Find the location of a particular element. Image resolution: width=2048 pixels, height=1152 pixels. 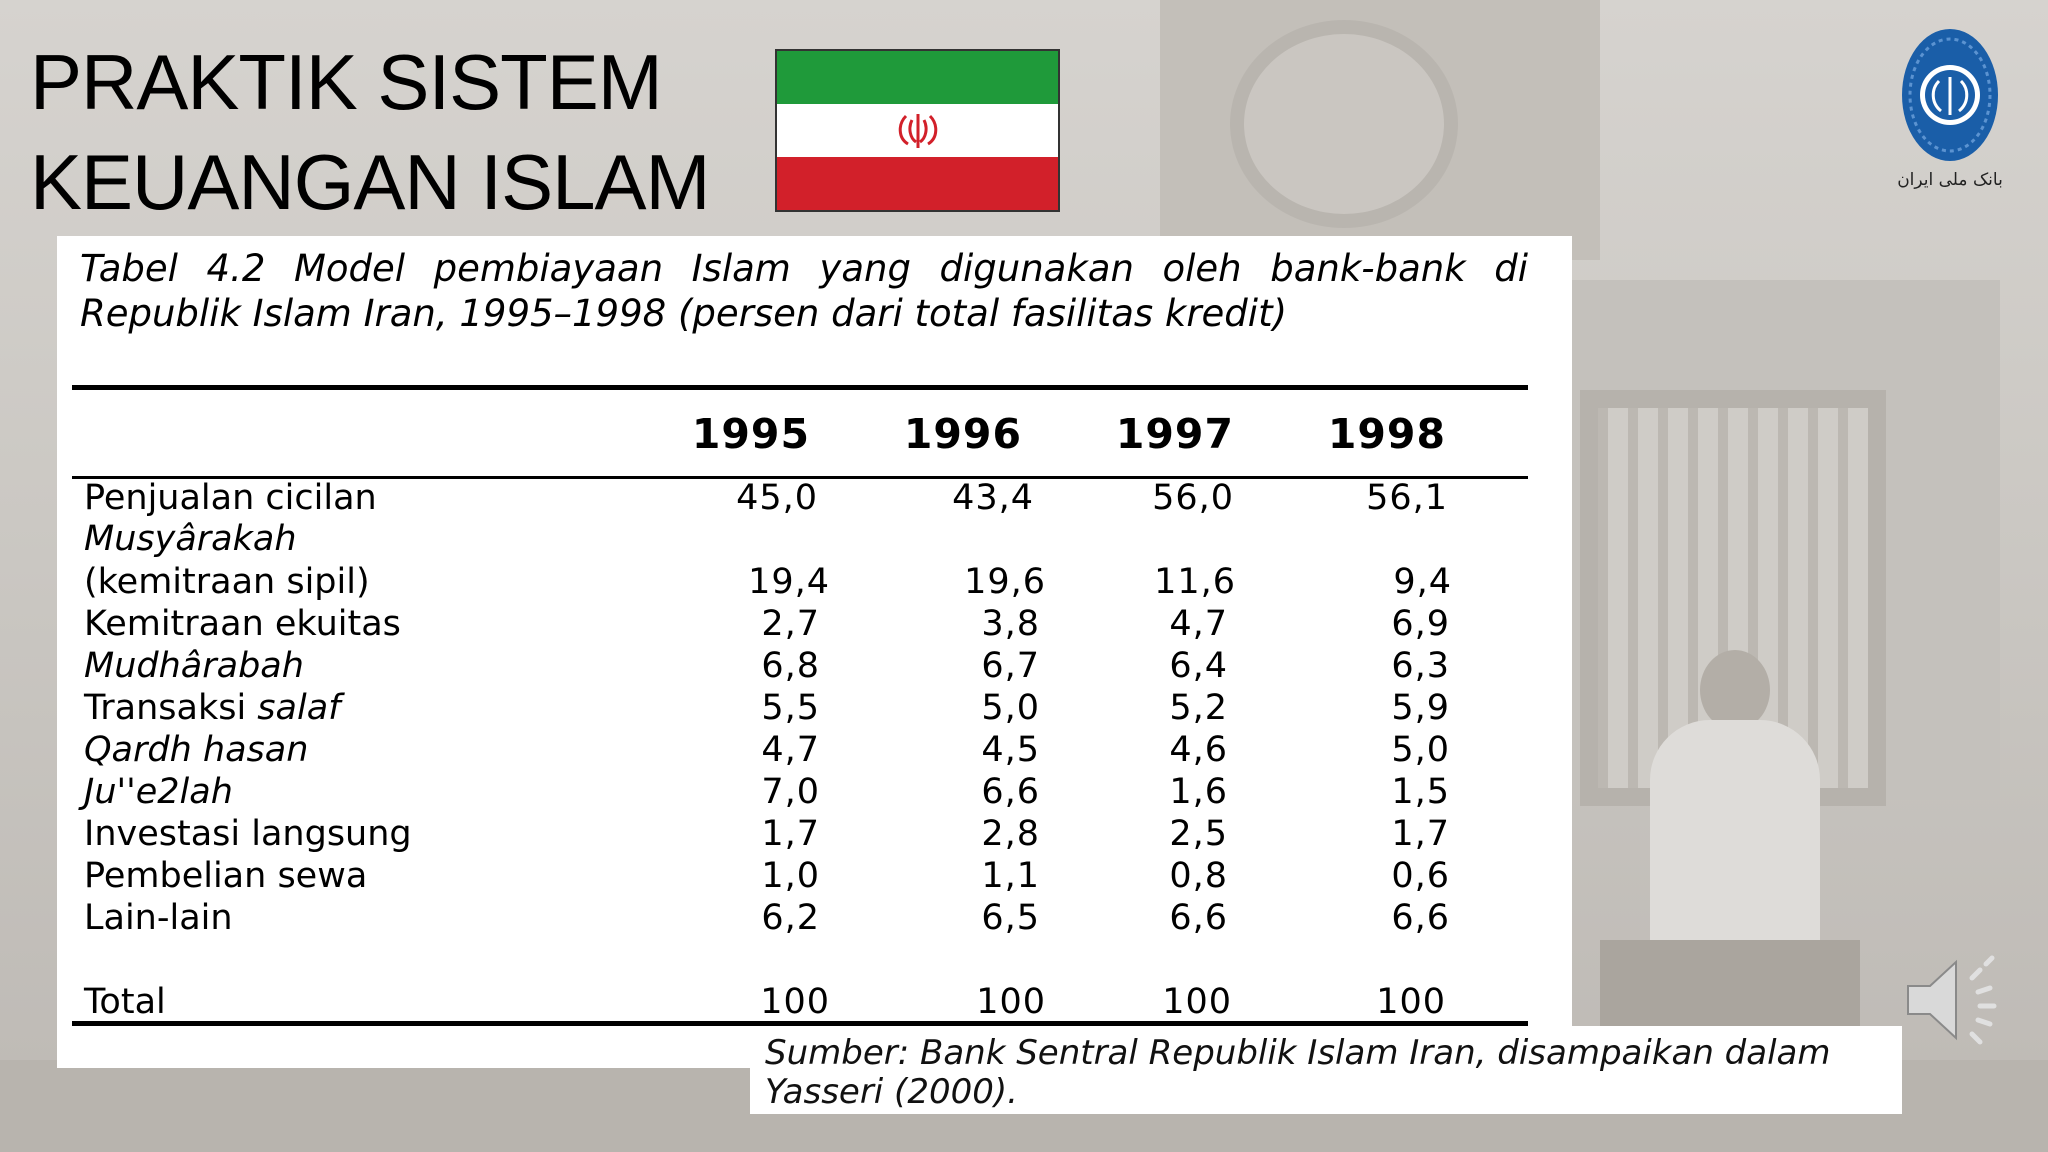

cell-1998: 100 is located at coordinates (1411, 1002).